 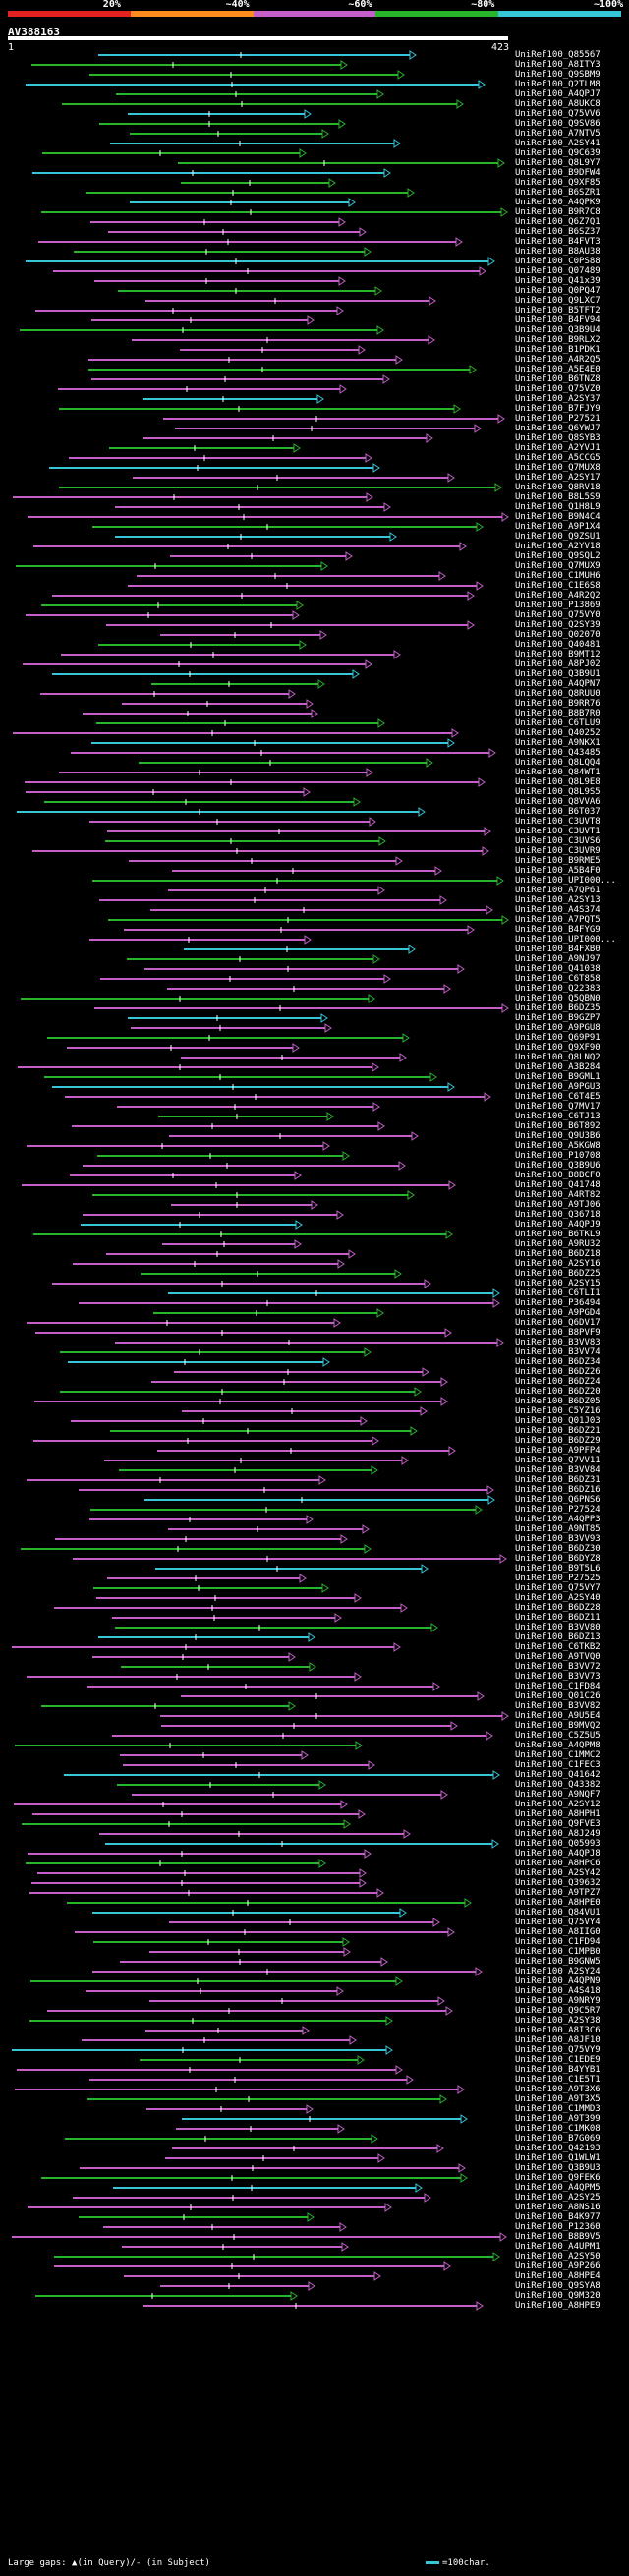 What do you see at coordinates (557, 1520) in the screenshot?
I see `hit-label: UniRef100_A4QPP3` at bounding box center [557, 1520].